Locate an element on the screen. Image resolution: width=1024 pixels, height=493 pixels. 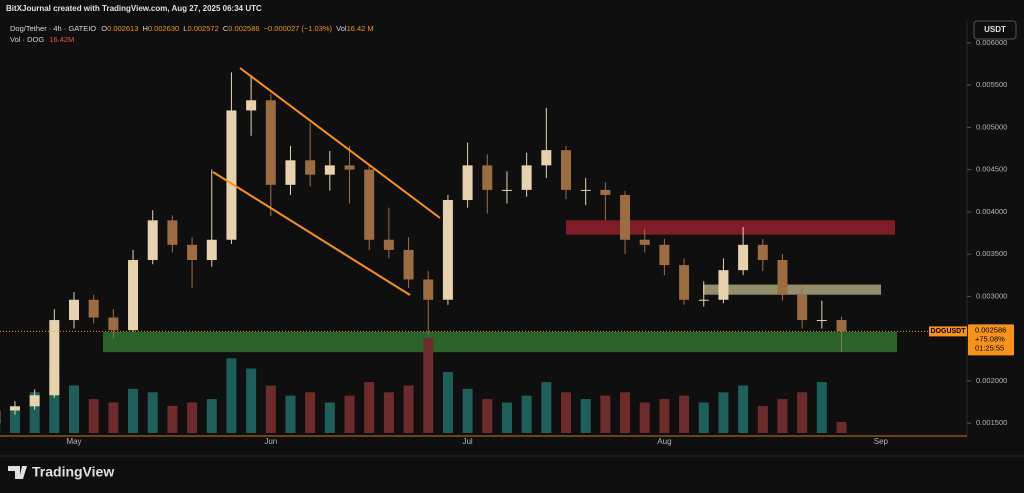
ohlc-label: O is located at coordinates (104, 28).